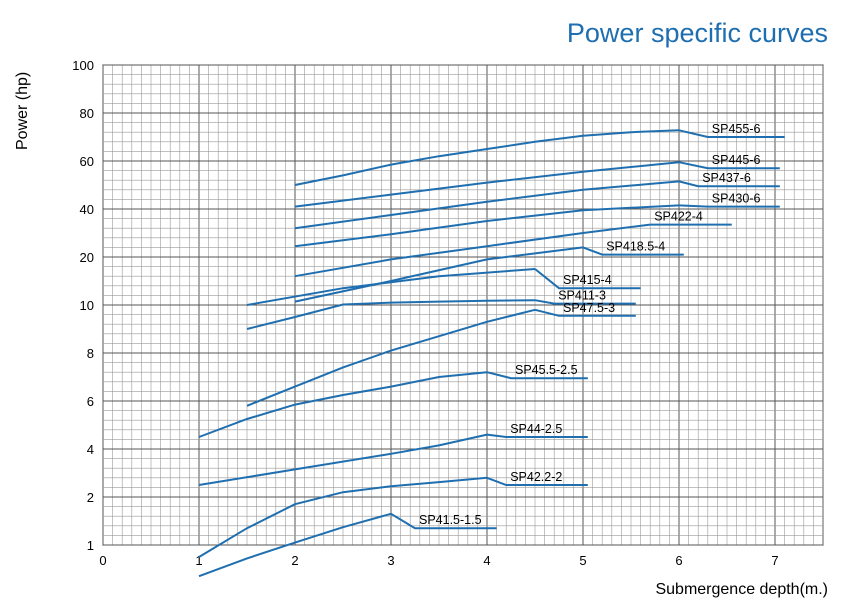 Image resolution: width=858 pixels, height=613 pixels. What do you see at coordinates (390, 560) in the screenshot?
I see `x-tick-label: 3` at bounding box center [390, 560].